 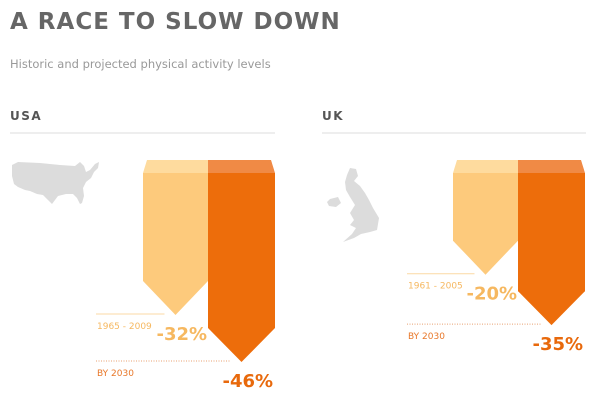 What do you see at coordinates (124, 327) in the screenshot?
I see `period-label: 1965 - 2009` at bounding box center [124, 327].